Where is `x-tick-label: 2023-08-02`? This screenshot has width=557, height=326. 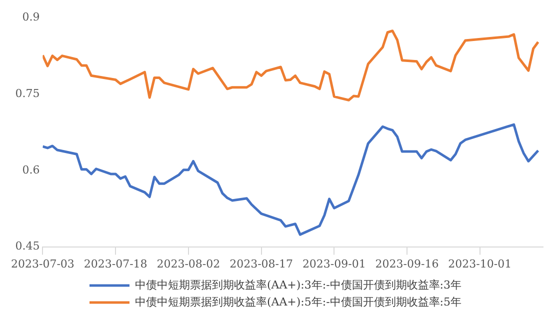 x-tick-label: 2023-08-02 is located at coordinates (188, 263).